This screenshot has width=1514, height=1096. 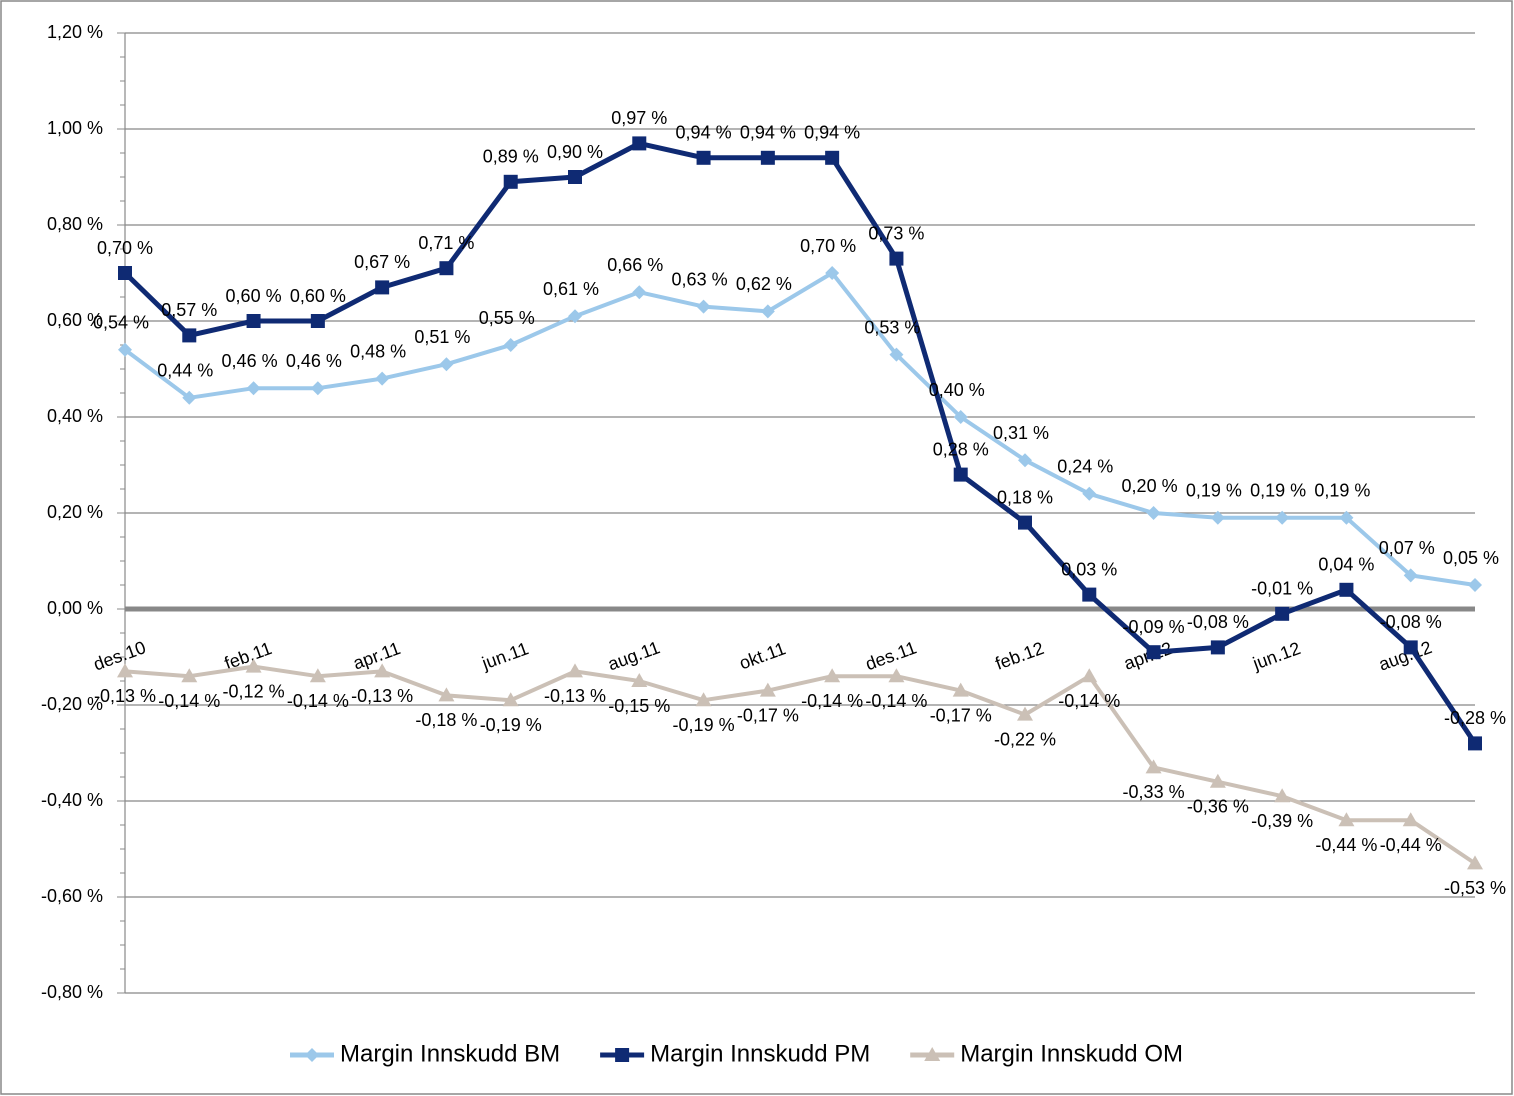 I want to click on data-label: 0,67 %, so click(x=382, y=262).